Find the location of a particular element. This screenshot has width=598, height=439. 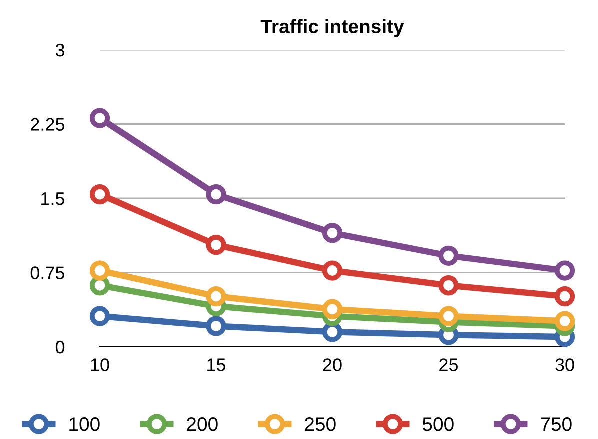

x-tick-label: 15 is located at coordinates (217, 365).